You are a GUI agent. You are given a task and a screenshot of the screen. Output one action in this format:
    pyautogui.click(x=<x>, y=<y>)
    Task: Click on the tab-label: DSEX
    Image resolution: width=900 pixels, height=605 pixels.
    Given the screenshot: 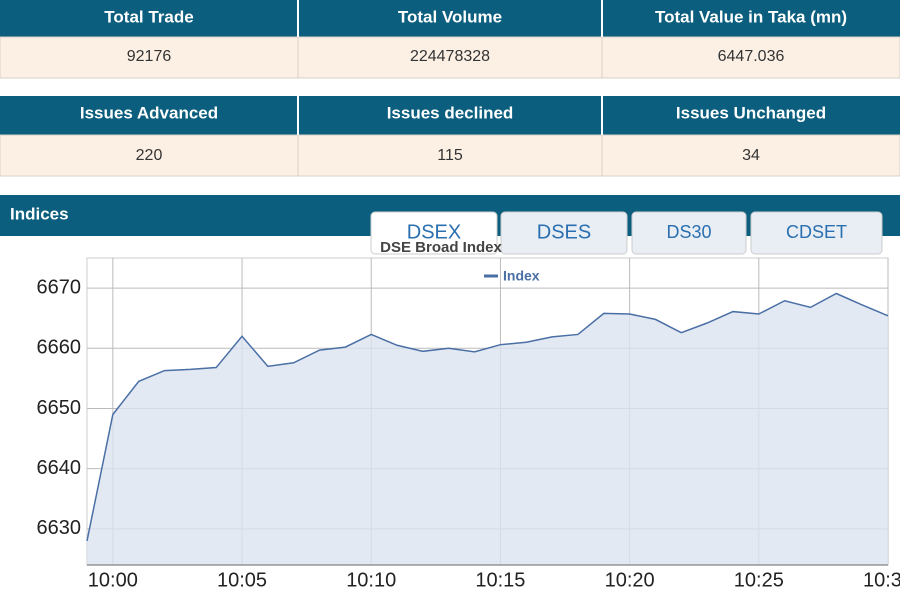 What is the action you would take?
    pyautogui.click(x=434, y=232)
    